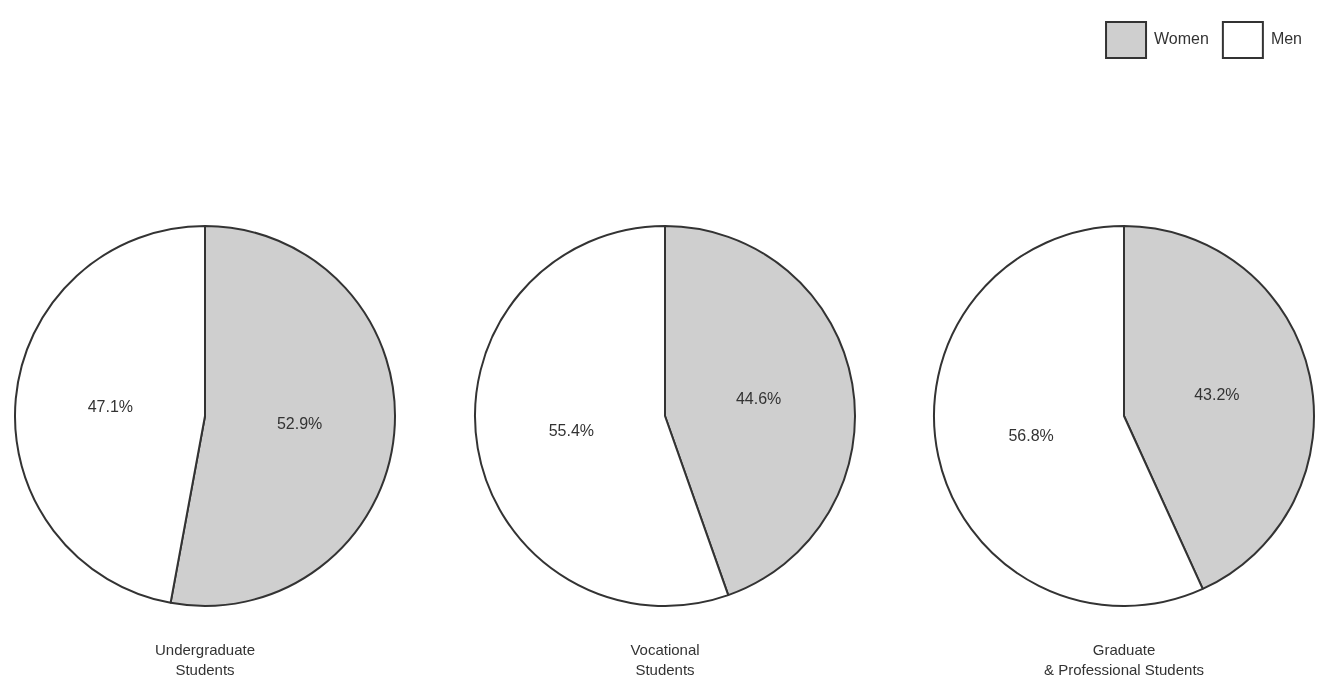 This screenshot has width=1326, height=694. Describe the element at coordinates (571, 431) in the screenshot. I see `data-label: 55.4%` at that location.